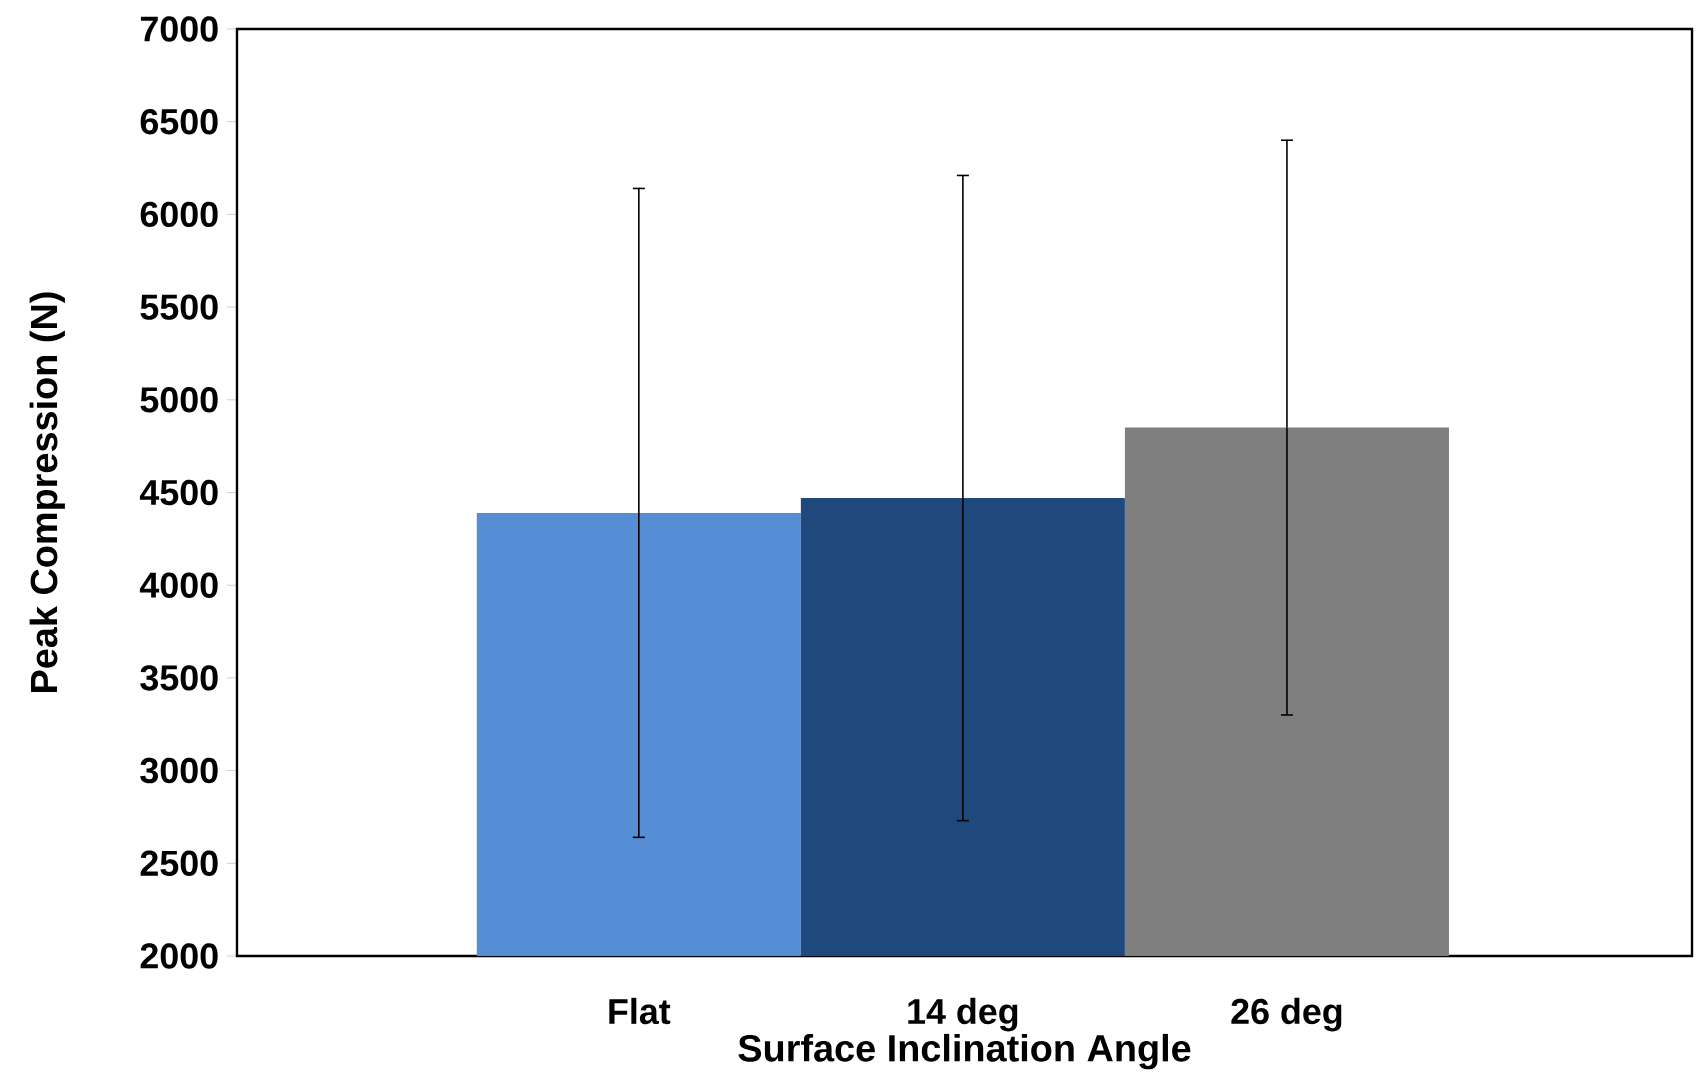  I want to click on y-tick-label: 6500, so click(179, 121).